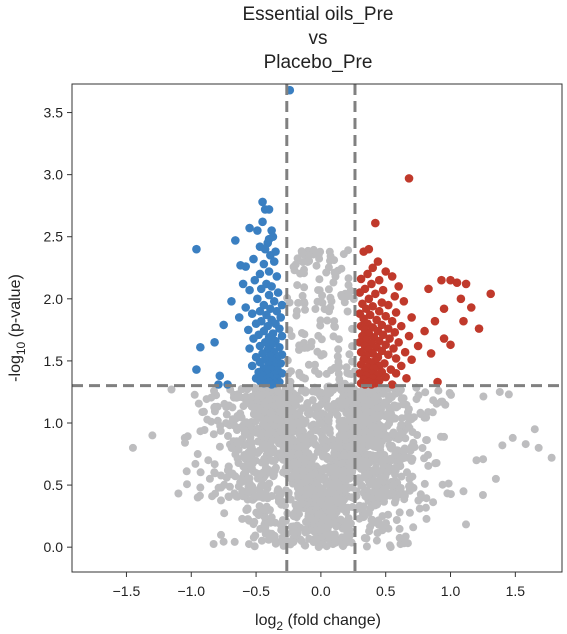 This screenshot has height=634, width=567. Describe the element at coordinates (451, 591) in the screenshot. I see `x-tick-label: 1.0` at that location.